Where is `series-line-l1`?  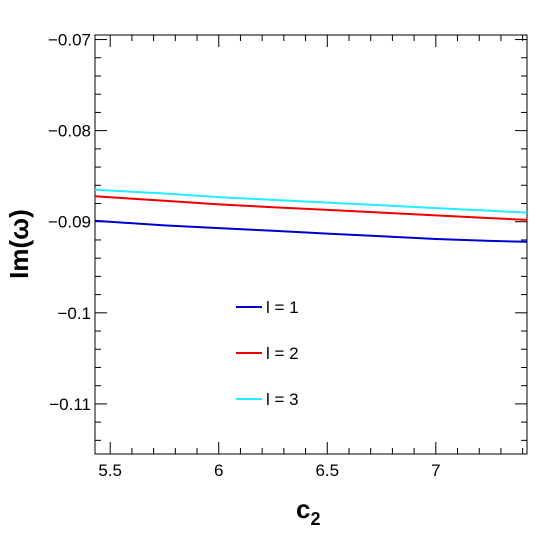
series-line-l1 is located at coordinates (311, 231).